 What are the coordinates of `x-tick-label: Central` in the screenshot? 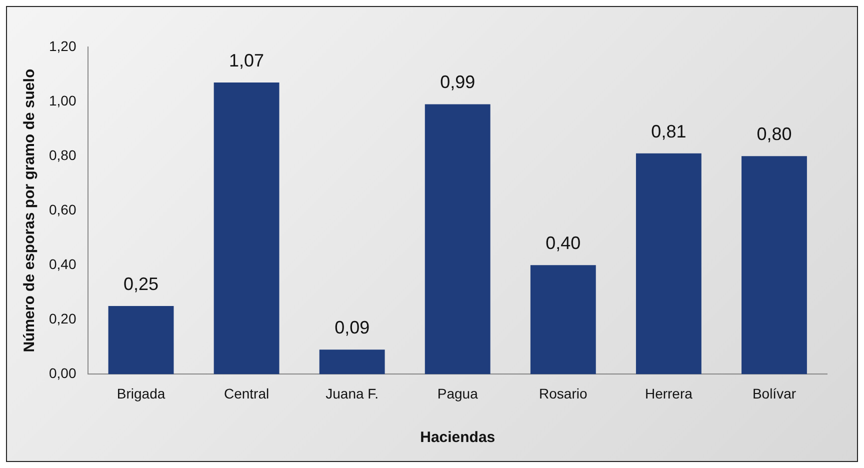 It's located at (247, 393).